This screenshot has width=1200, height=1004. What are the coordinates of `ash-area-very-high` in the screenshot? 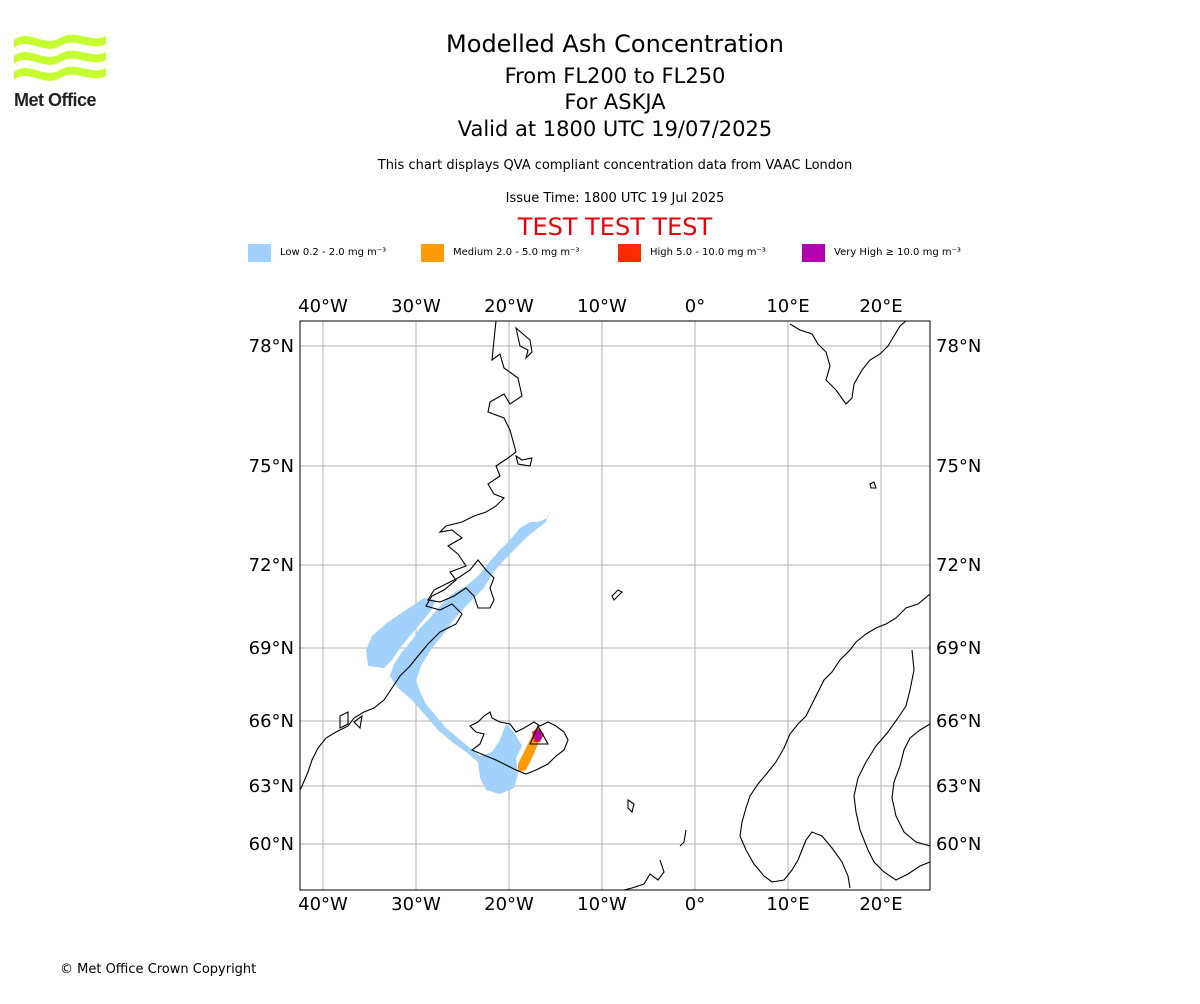 It's located at (538, 736).